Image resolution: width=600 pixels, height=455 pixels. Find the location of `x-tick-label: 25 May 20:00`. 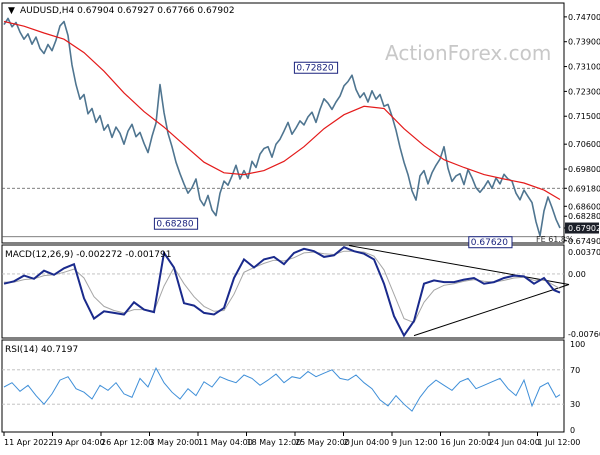

x-tick-label: 25 May 20:00 is located at coordinates (322, 442).